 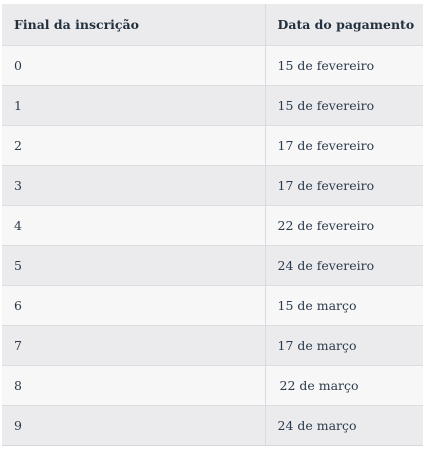 I want to click on table-row: 0 15 de fevereiro, so click(x=212, y=65).